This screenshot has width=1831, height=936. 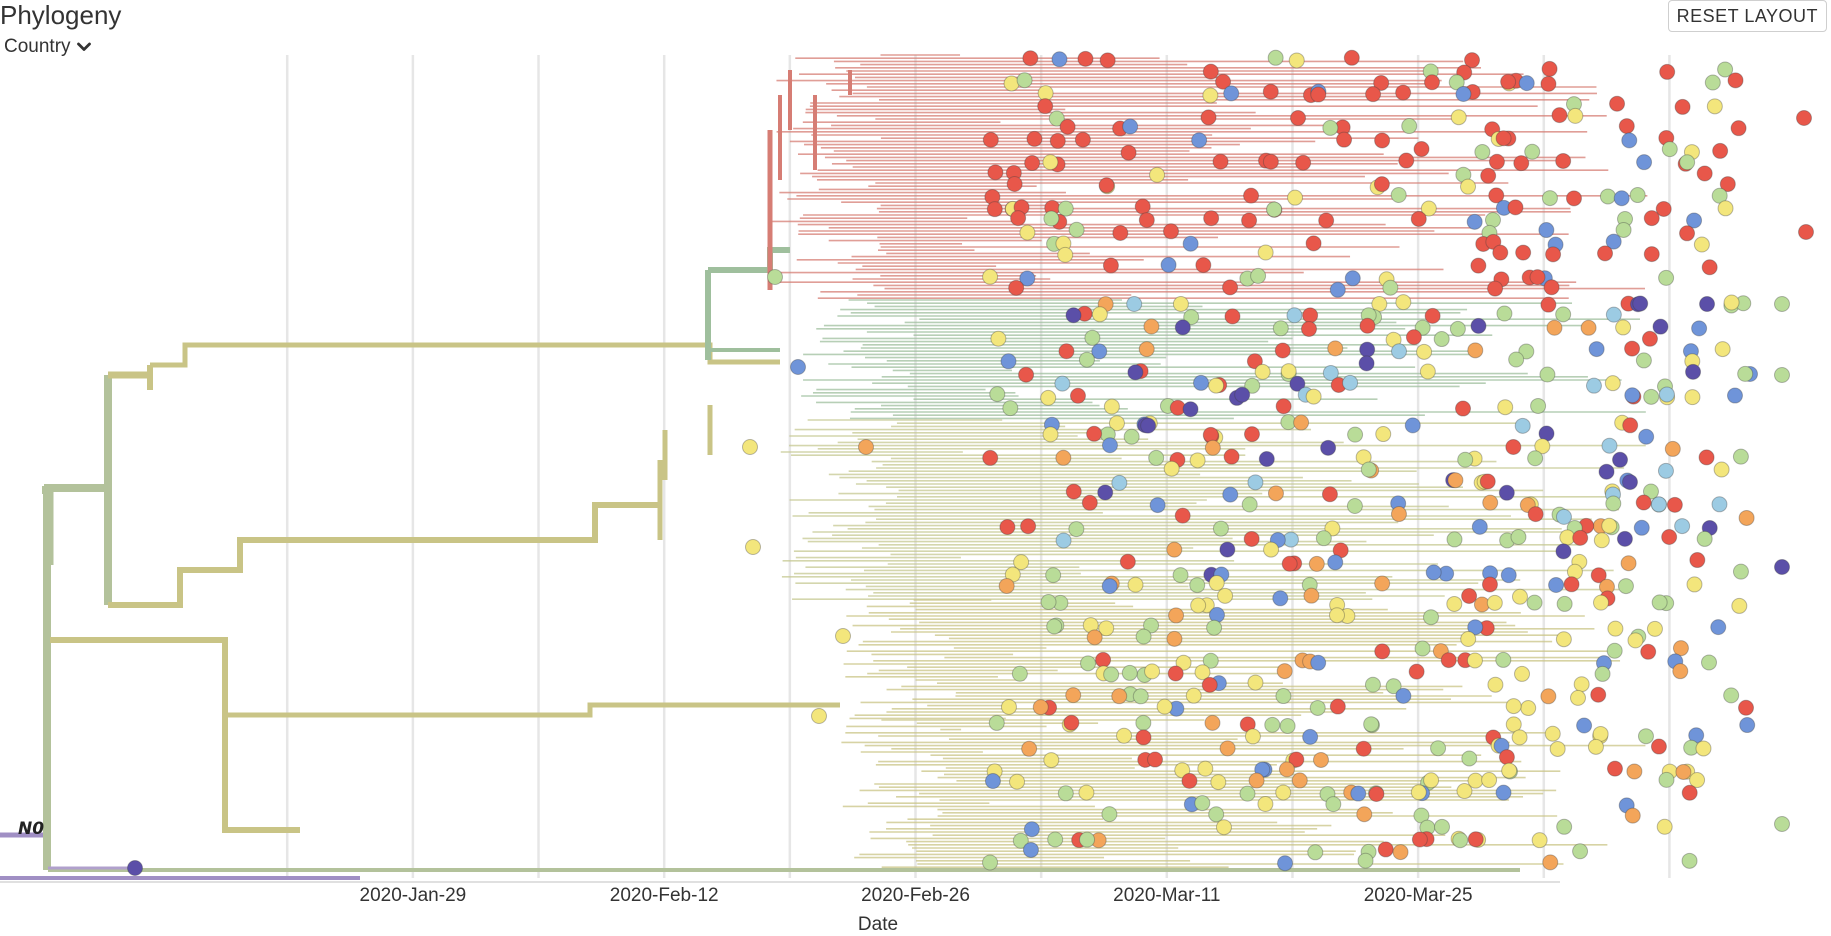 I want to click on clade-label: N0, so click(x=31, y=829).